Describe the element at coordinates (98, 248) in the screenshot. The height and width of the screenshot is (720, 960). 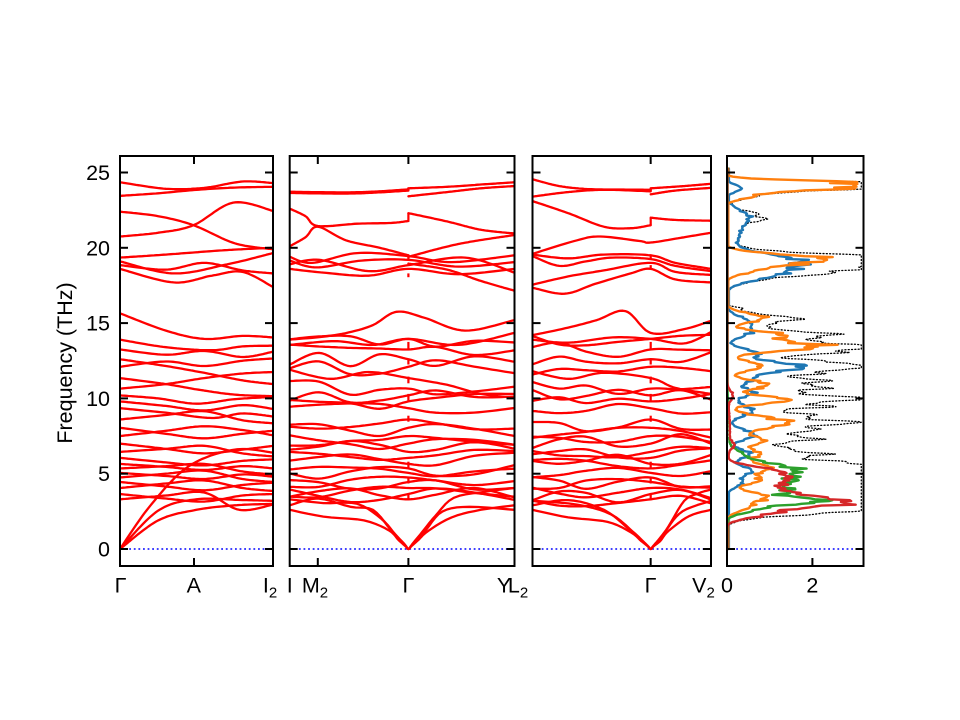
I see `svg-text: 20` at that location.